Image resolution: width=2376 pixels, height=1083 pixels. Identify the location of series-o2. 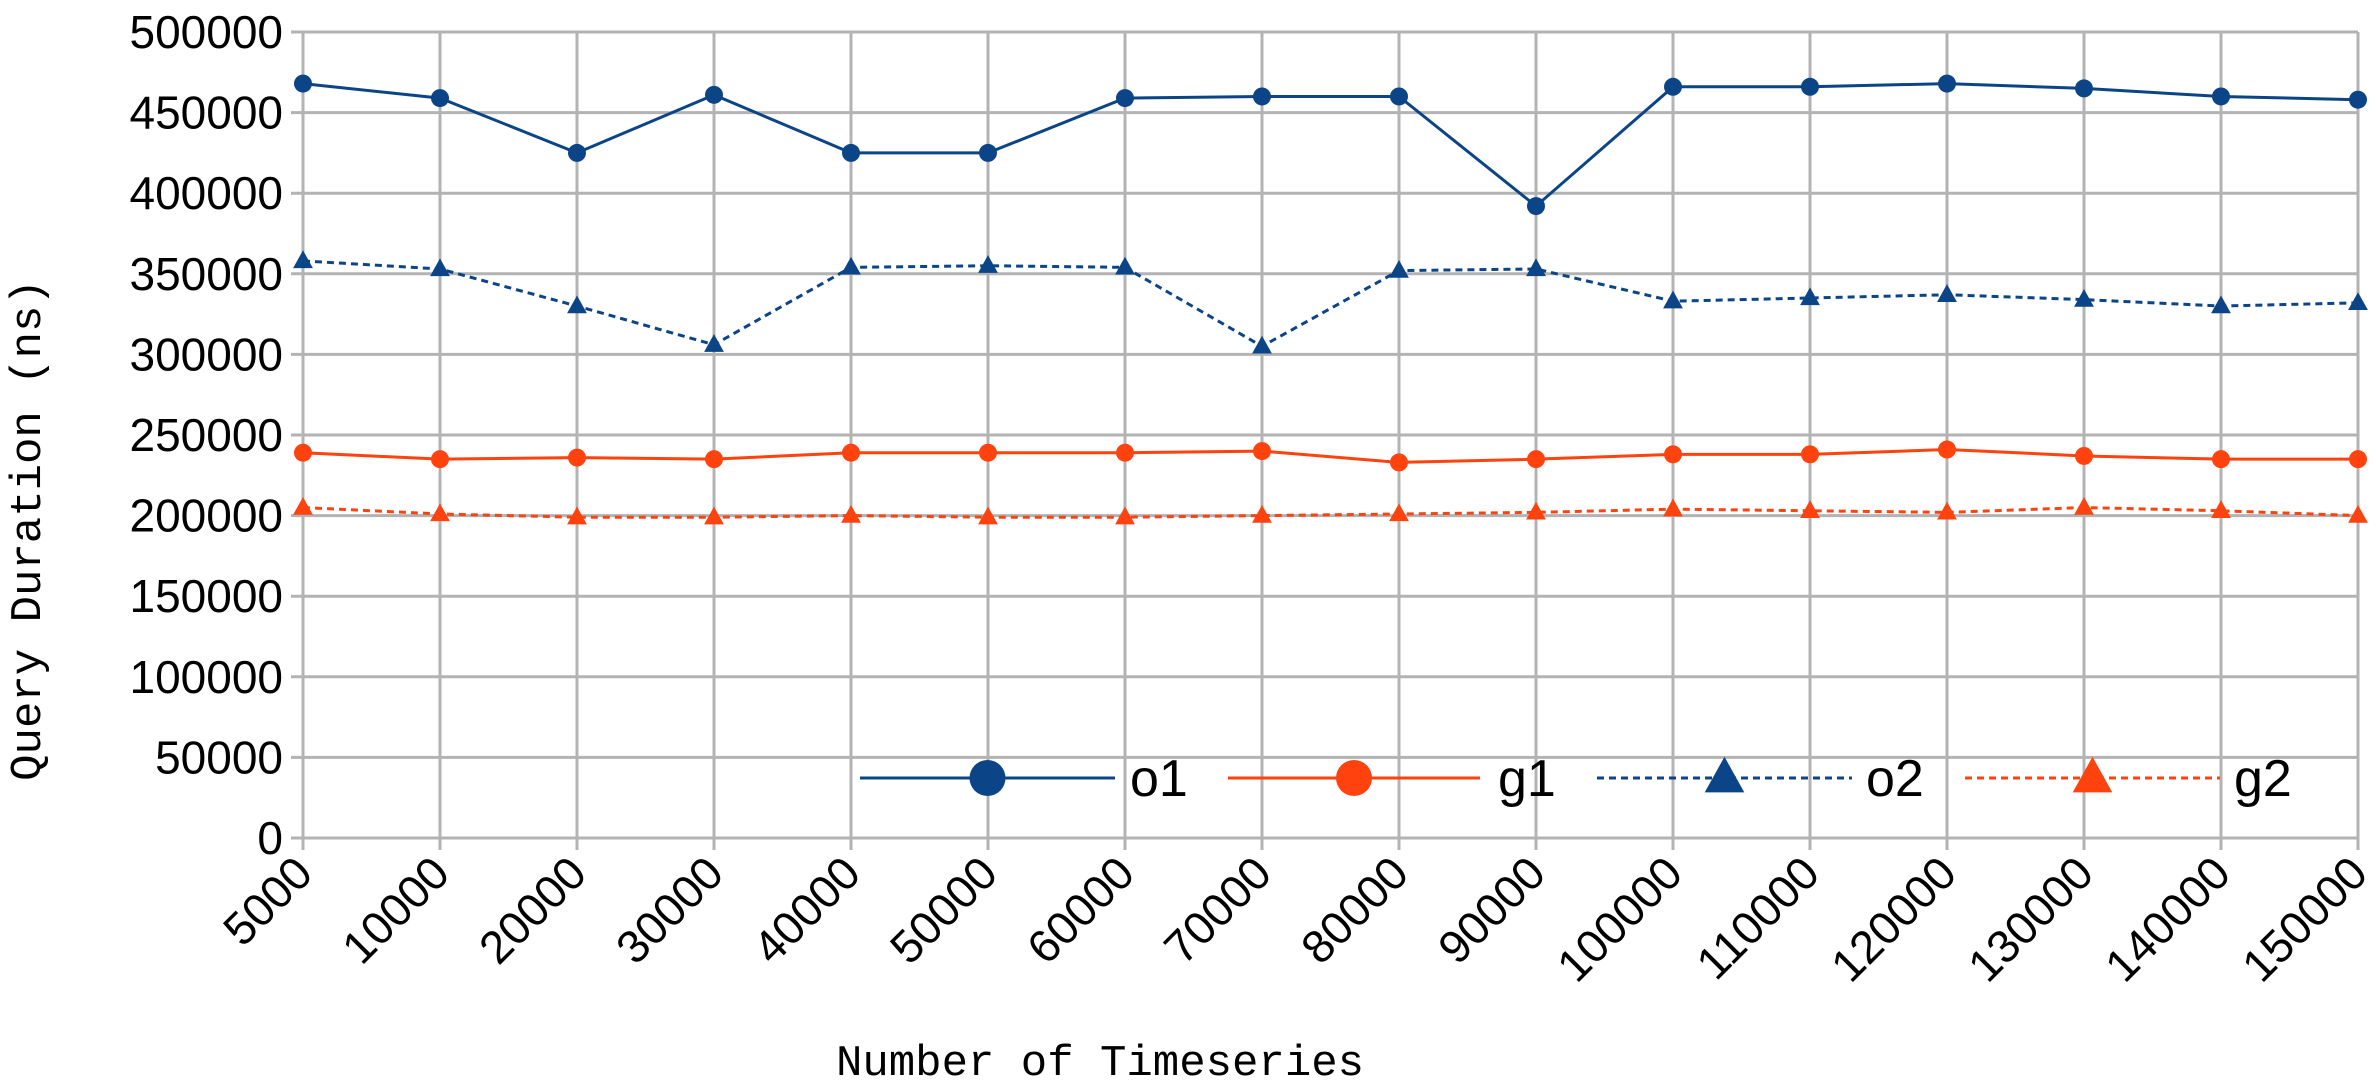
(1330, 302).